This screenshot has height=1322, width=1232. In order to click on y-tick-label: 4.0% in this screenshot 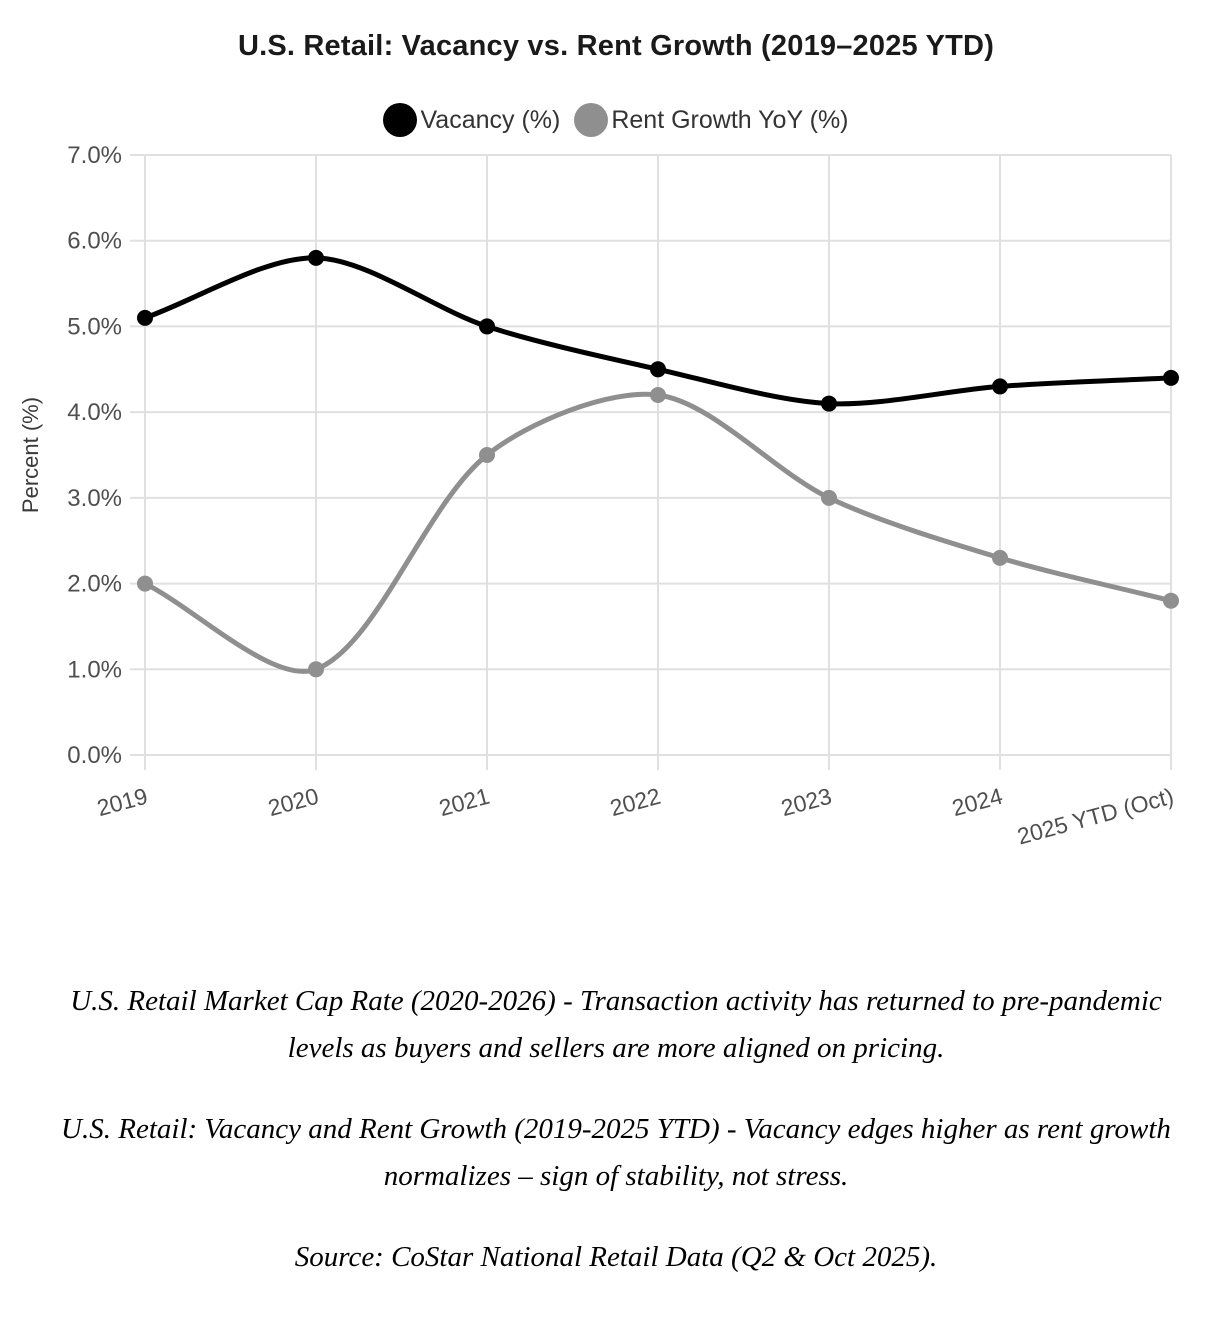, I will do `click(94, 412)`.